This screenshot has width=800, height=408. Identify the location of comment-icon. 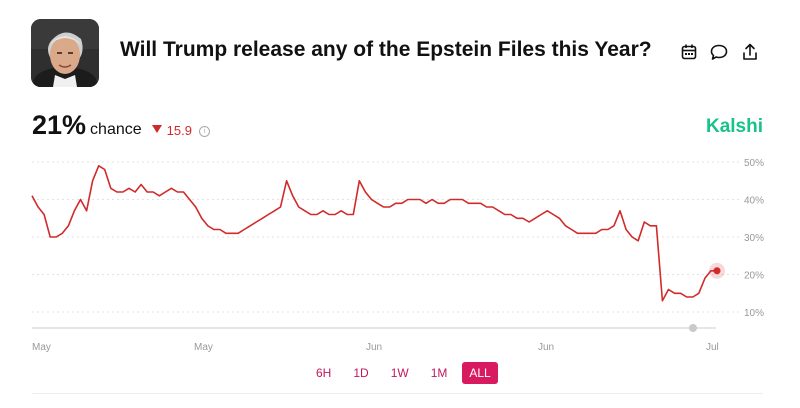
(719, 52).